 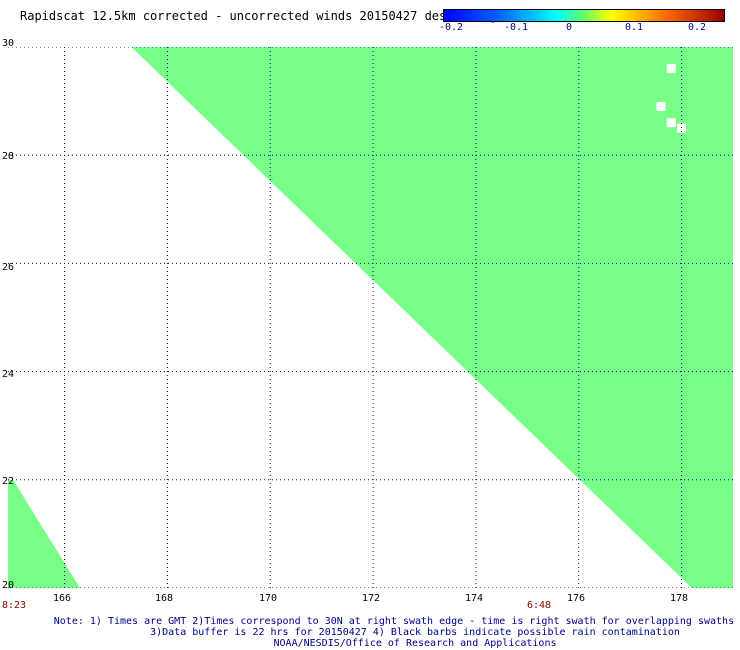 What do you see at coordinates (62, 598) in the screenshot?
I see `lon-label: 166` at bounding box center [62, 598].